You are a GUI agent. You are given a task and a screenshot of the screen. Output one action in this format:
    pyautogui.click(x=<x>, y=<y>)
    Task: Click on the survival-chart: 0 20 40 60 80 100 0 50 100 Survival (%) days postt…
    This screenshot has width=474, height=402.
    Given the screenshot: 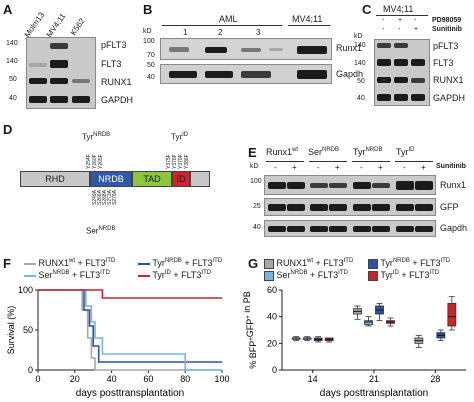 What is the action you would take?
    pyautogui.click(x=118, y=342)
    